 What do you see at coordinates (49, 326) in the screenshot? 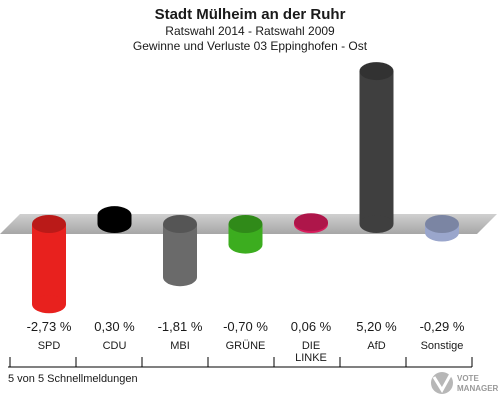
I see `value-label: -2,73 %` at bounding box center [49, 326].